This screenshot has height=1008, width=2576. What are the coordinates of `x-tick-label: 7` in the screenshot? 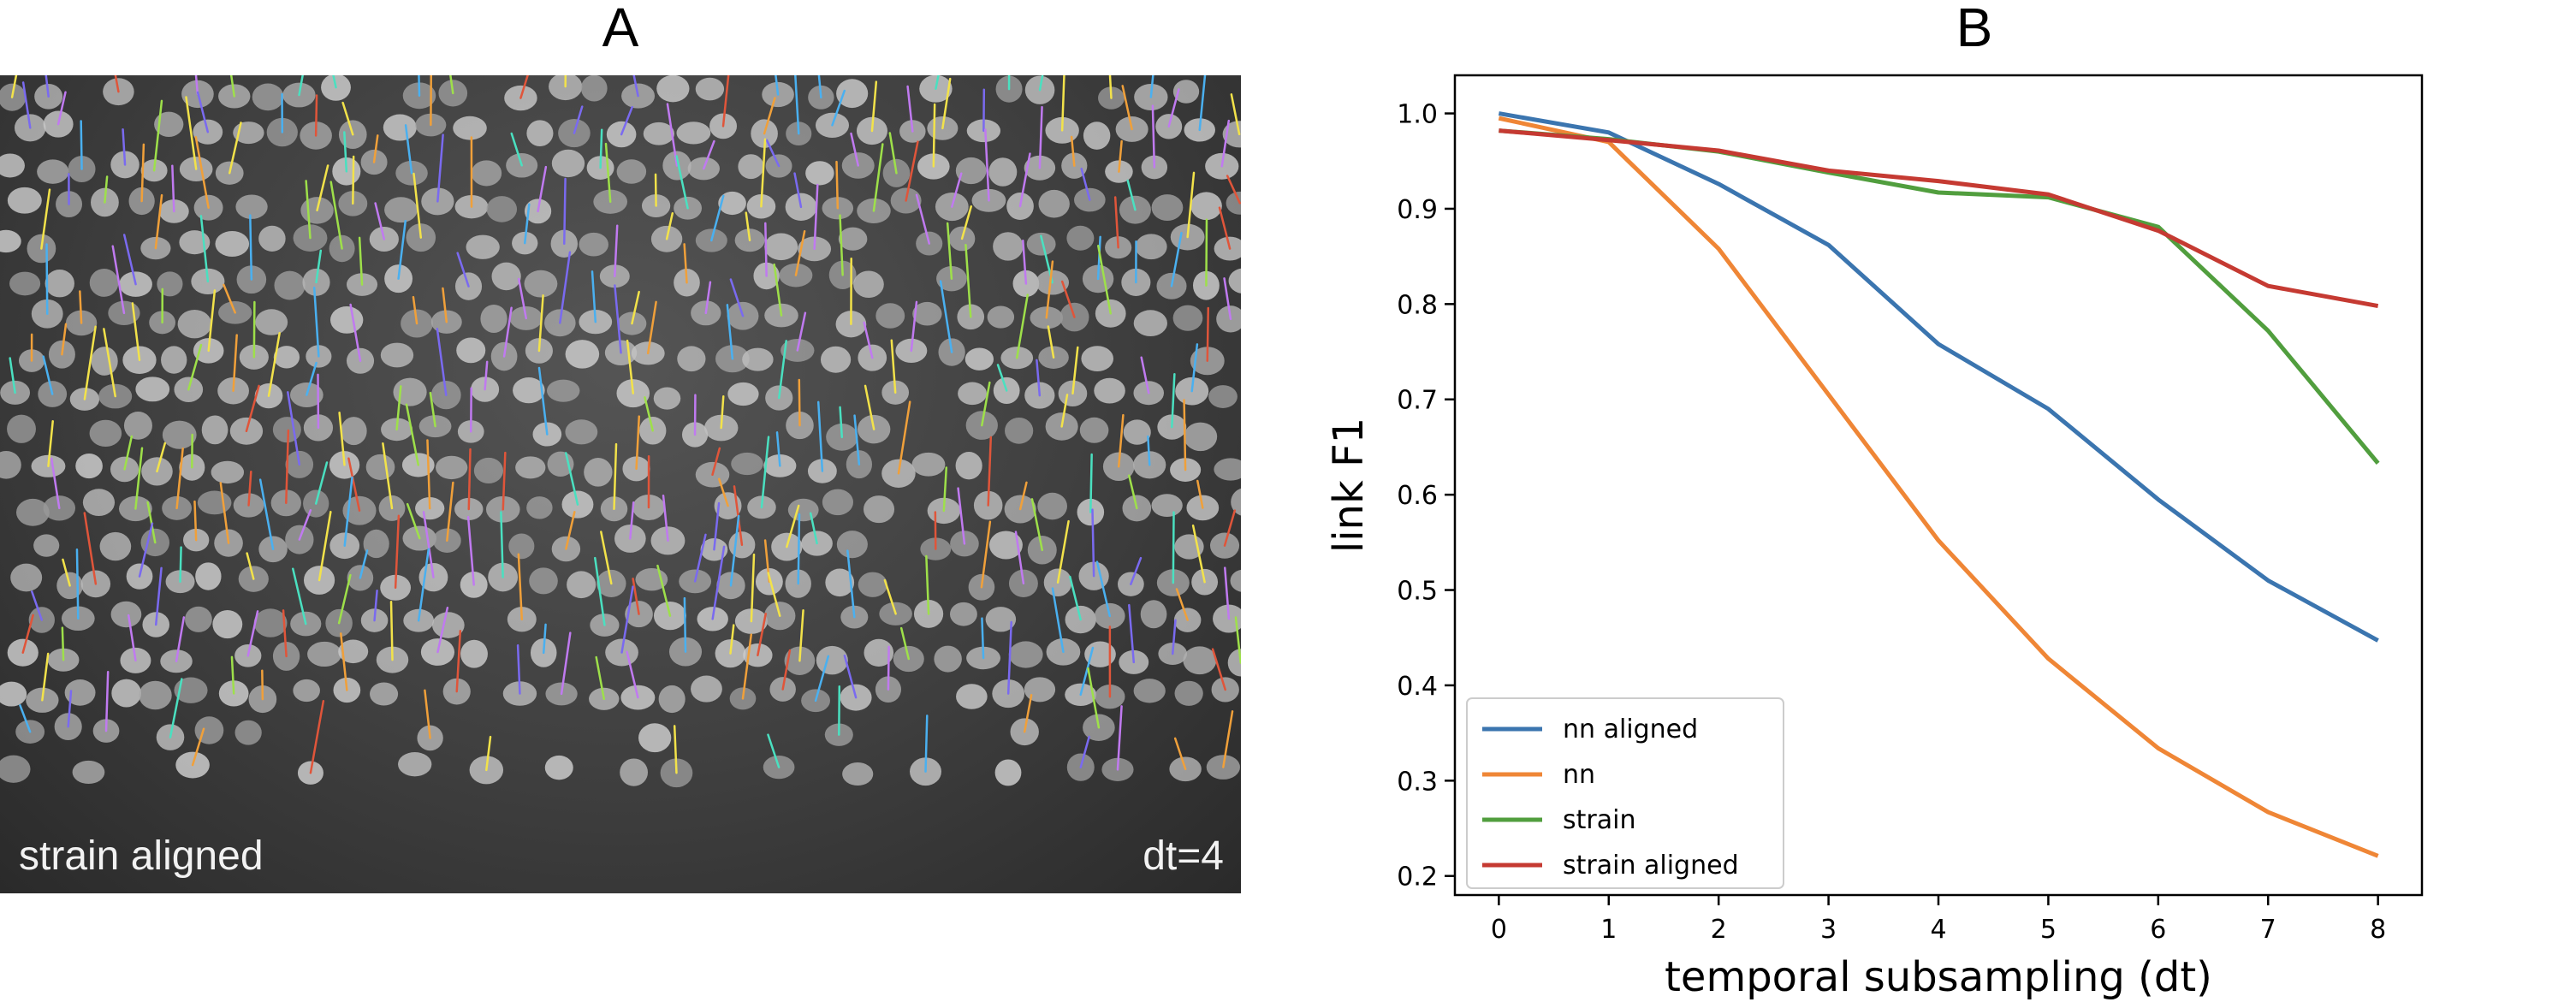 It's located at (2268, 930).